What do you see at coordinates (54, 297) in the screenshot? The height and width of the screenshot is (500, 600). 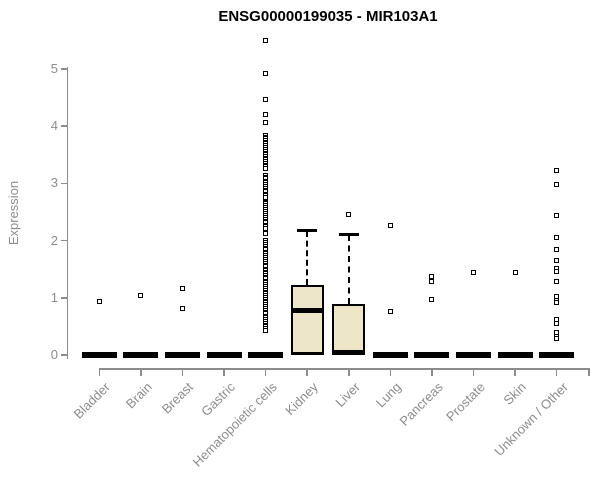 I see `y-tick-label: 1` at bounding box center [54, 297].